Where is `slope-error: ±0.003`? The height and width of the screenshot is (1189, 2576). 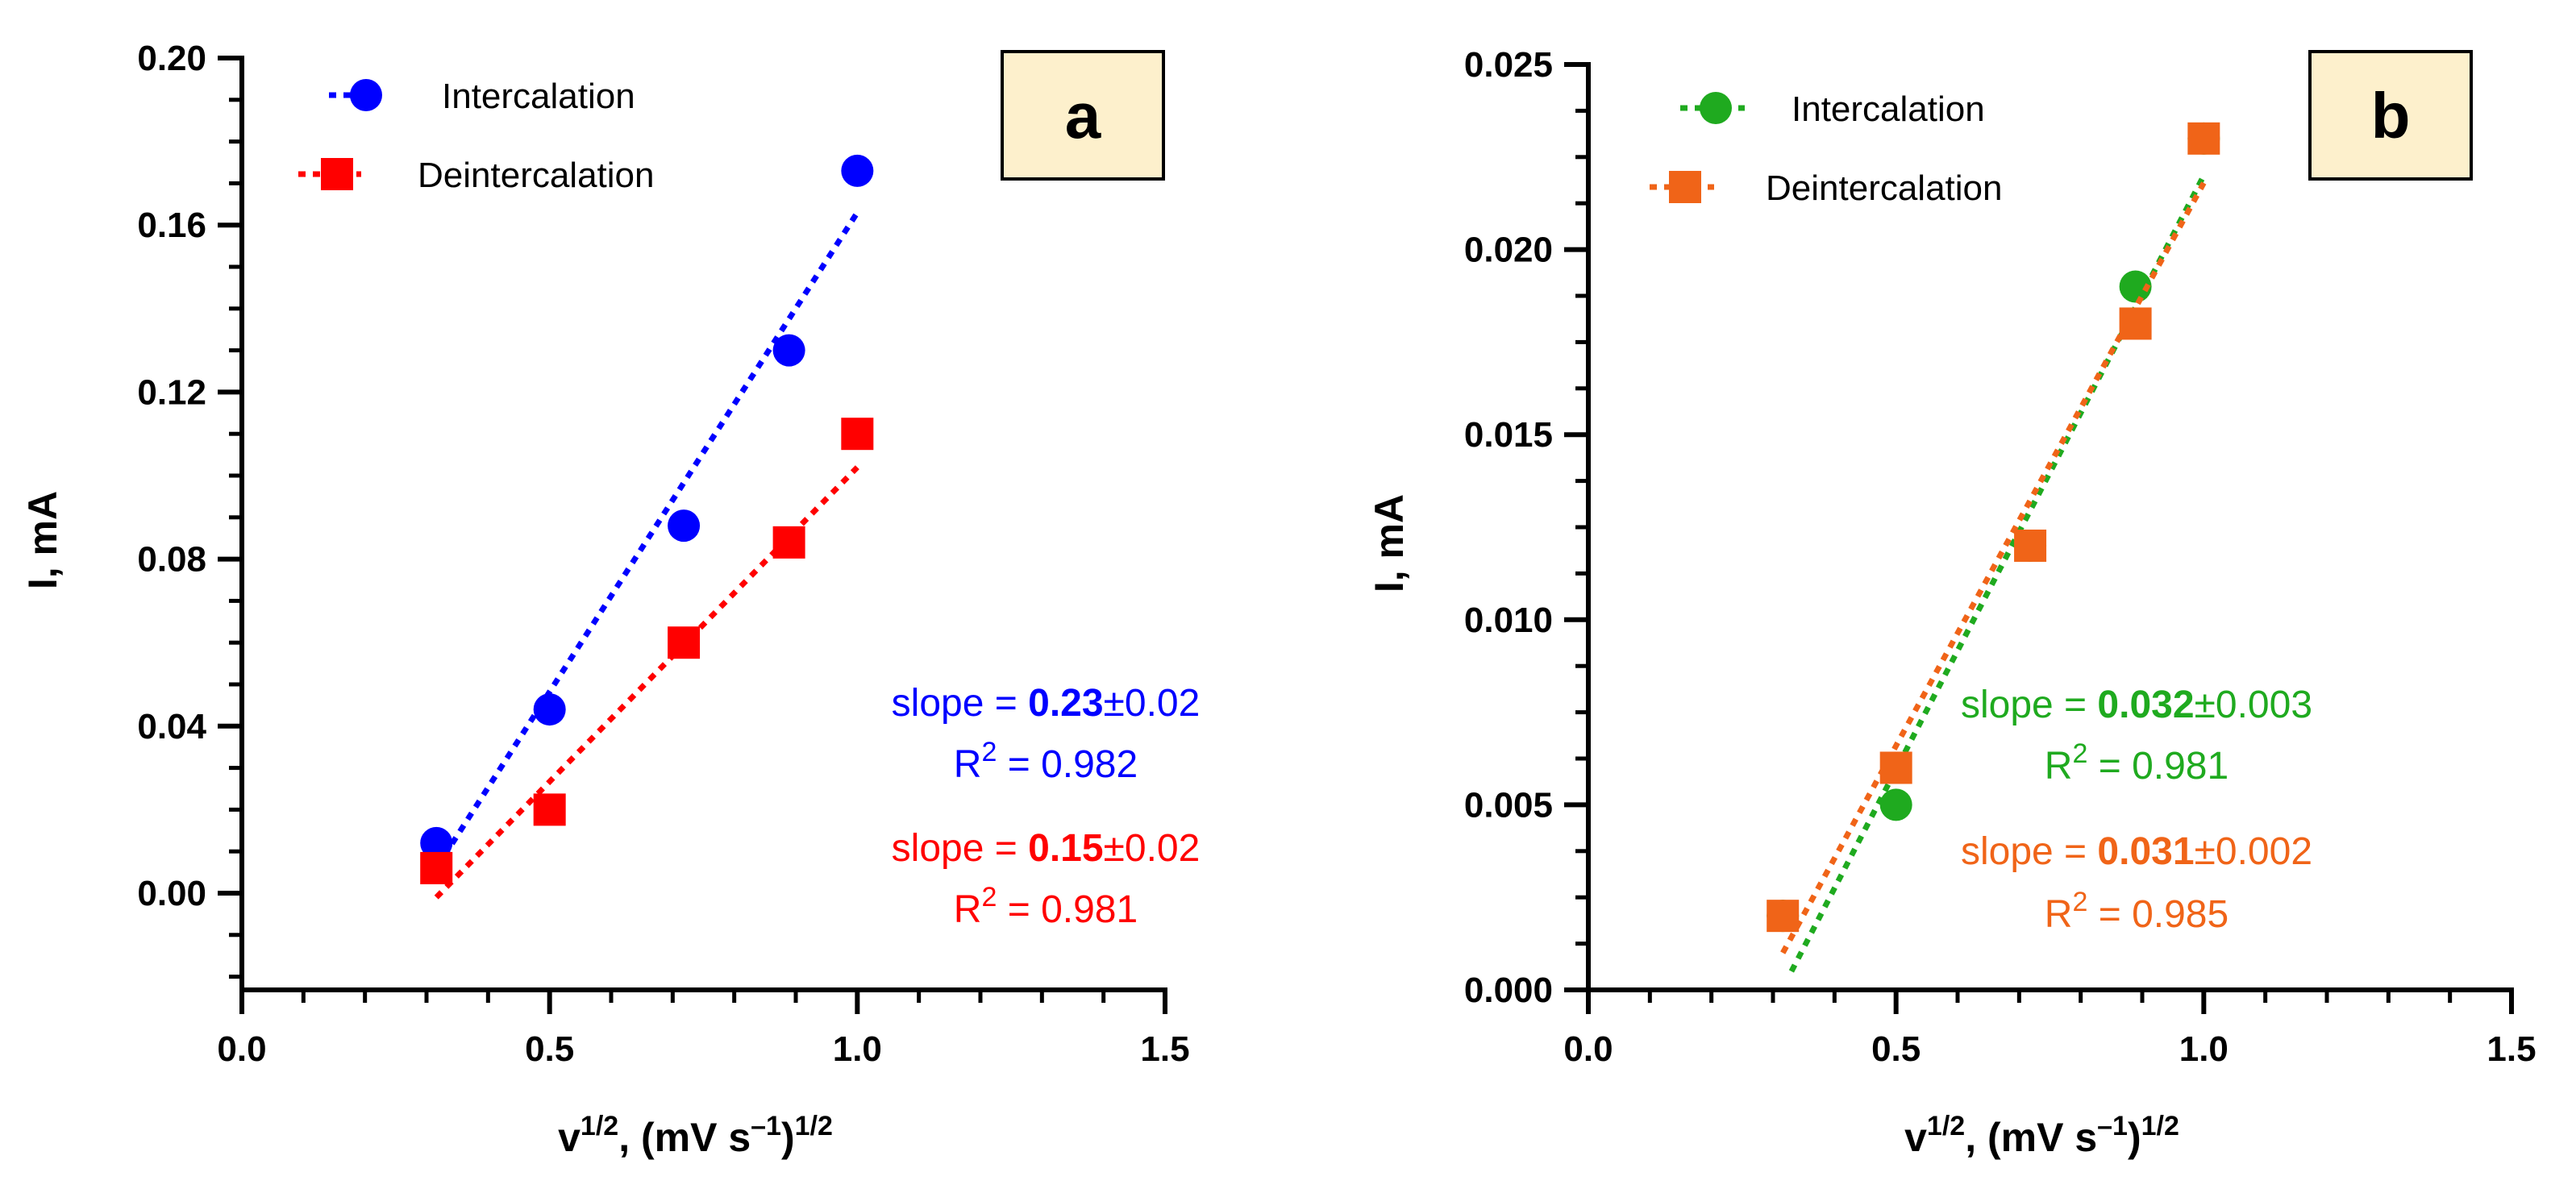
slope-error: ±0.003 is located at coordinates (2253, 705).